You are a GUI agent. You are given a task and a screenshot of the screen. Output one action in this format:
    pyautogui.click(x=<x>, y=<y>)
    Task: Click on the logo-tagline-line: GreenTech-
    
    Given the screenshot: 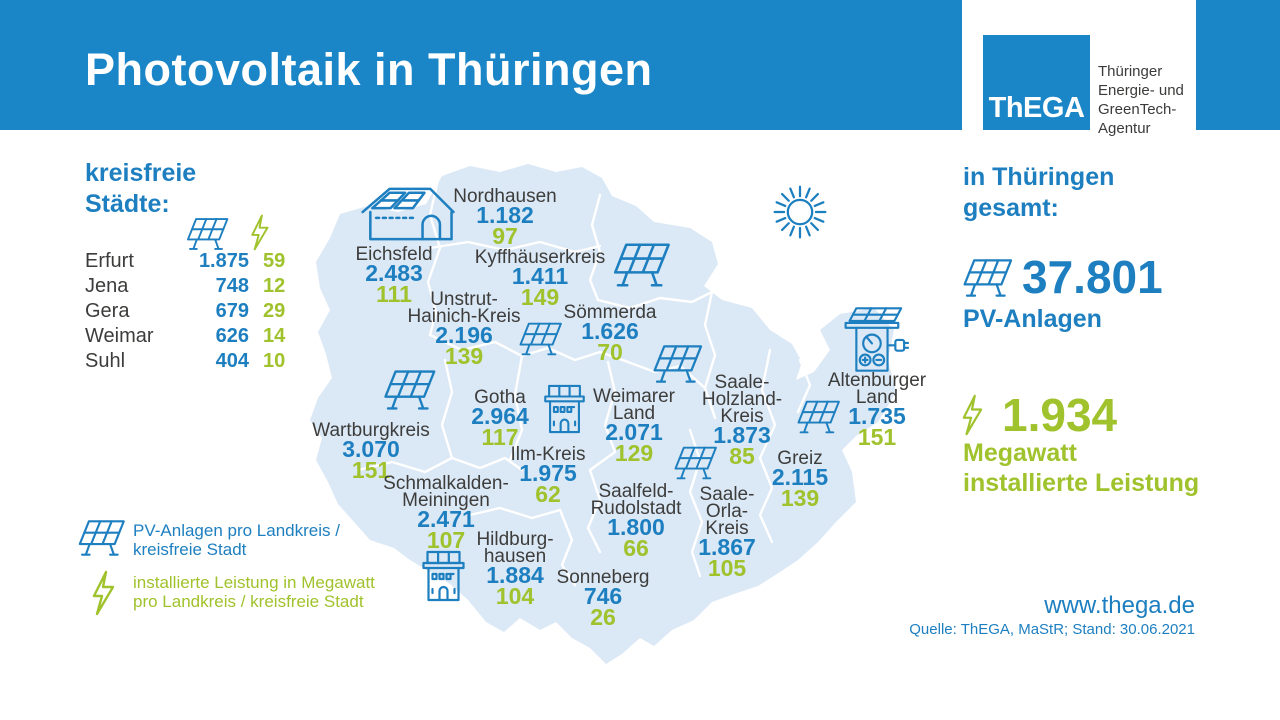 What is the action you would take?
    pyautogui.click(x=1137, y=109)
    